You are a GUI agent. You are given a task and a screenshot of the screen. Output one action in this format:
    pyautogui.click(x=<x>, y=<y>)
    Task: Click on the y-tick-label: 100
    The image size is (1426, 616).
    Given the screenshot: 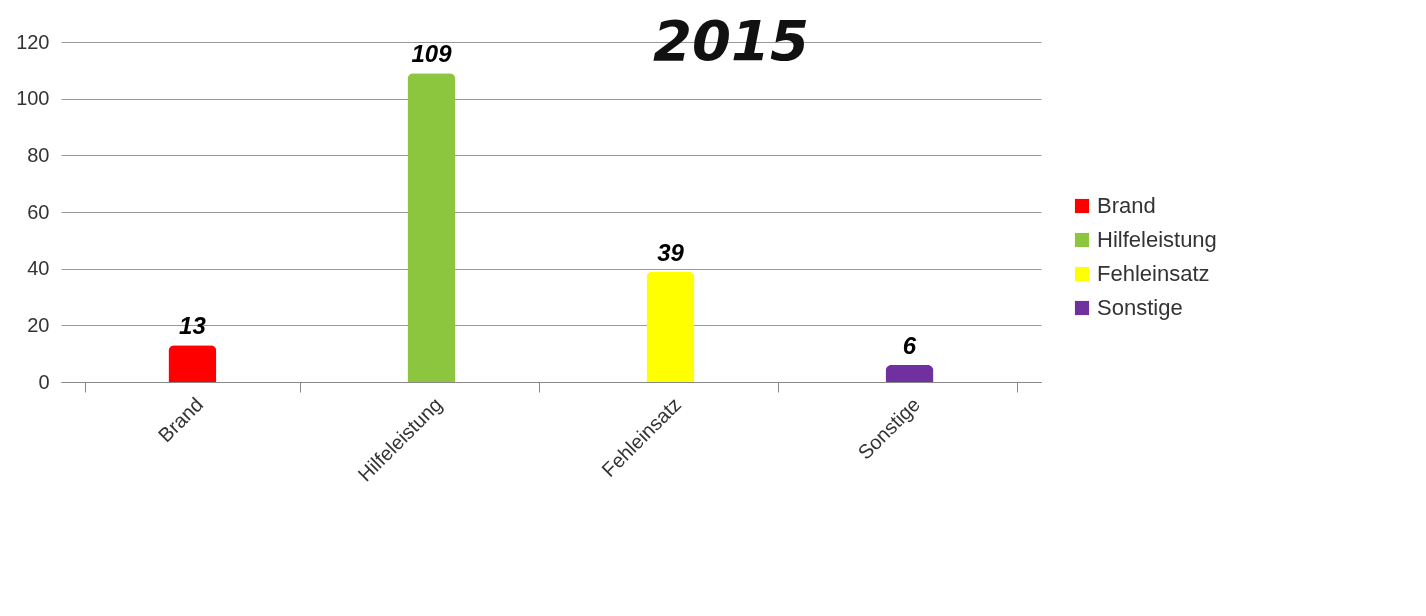 What is the action you would take?
    pyautogui.click(x=33, y=98)
    